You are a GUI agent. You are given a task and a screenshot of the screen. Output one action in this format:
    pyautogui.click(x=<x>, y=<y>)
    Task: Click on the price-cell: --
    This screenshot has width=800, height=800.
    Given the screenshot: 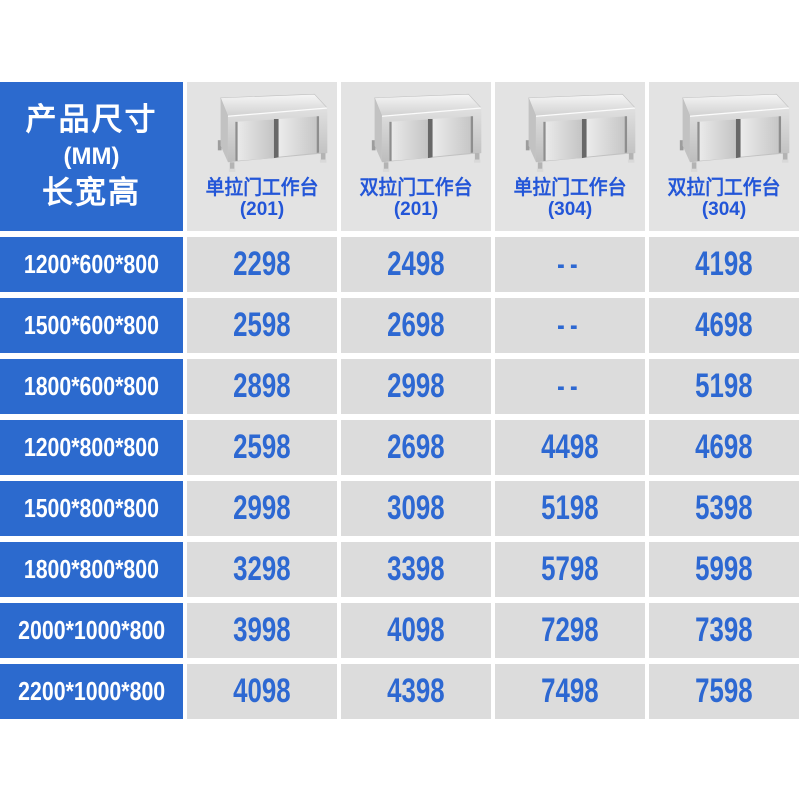 What is the action you would take?
    pyautogui.click(x=570, y=386)
    